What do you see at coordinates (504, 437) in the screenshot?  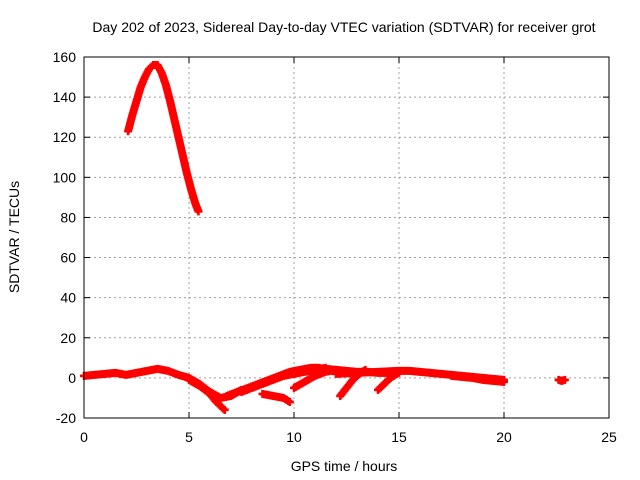 I see `x-tick-label: 20` at bounding box center [504, 437].